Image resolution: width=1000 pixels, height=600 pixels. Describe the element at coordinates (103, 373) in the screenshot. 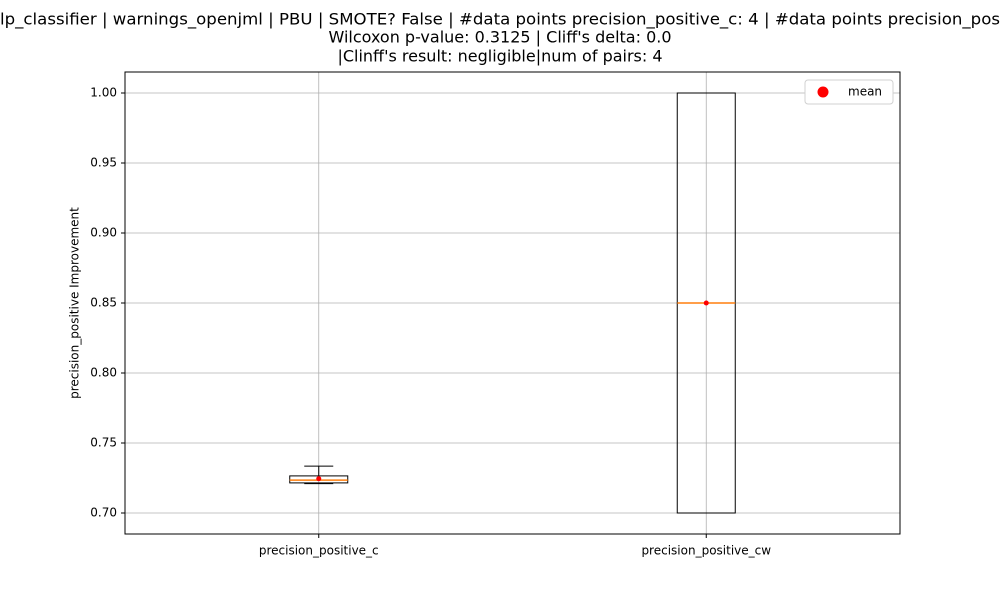

I see `y-tick-label: 0.80` at that location.